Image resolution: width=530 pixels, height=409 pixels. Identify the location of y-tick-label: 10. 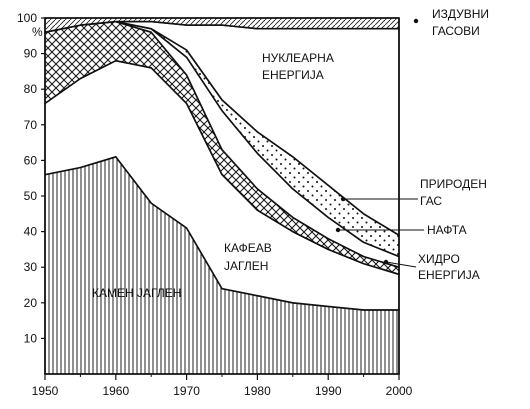
(31, 338).